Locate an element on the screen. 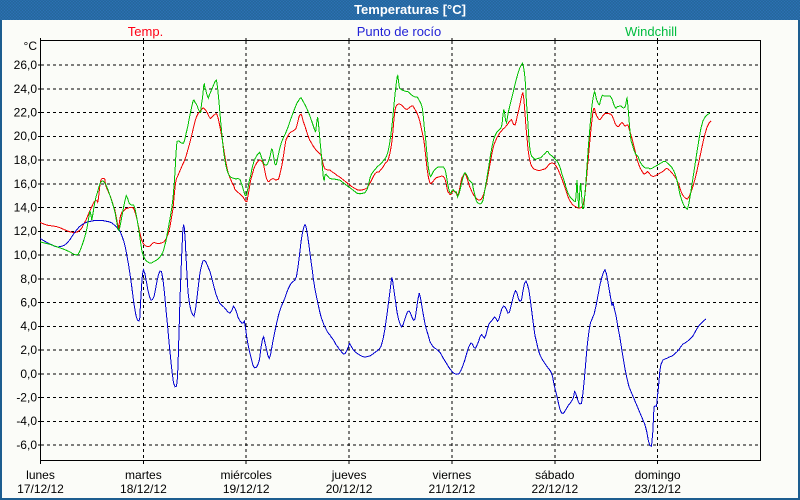 This screenshot has width=800, height=500. svg-text: -6,0 is located at coordinates (26, 445).